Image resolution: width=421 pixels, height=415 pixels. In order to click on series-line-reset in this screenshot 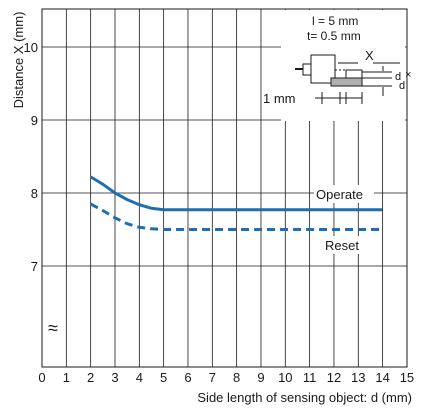, I will do `click(236, 216)`.